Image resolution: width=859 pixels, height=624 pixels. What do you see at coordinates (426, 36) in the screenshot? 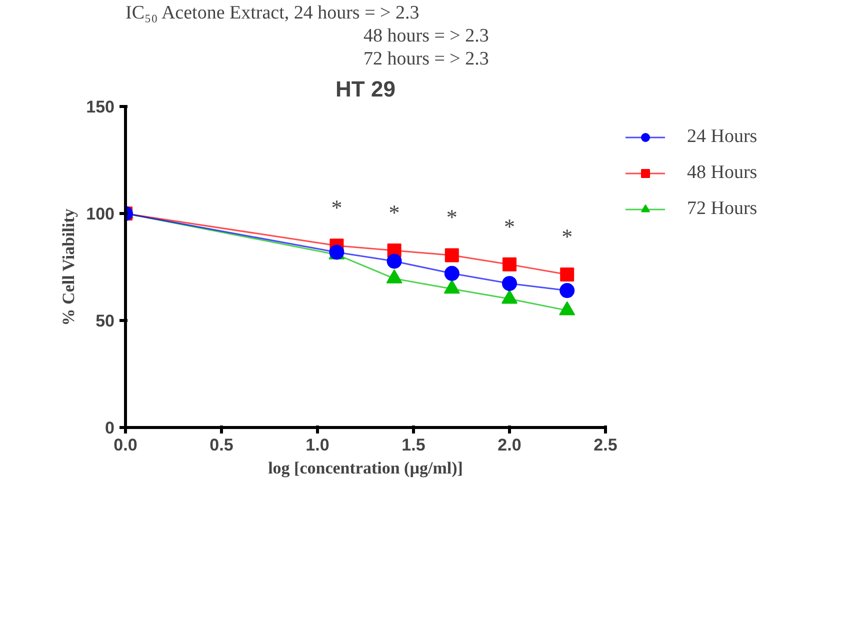
I see `text: 48 hours = > 2.3` at bounding box center [426, 36].